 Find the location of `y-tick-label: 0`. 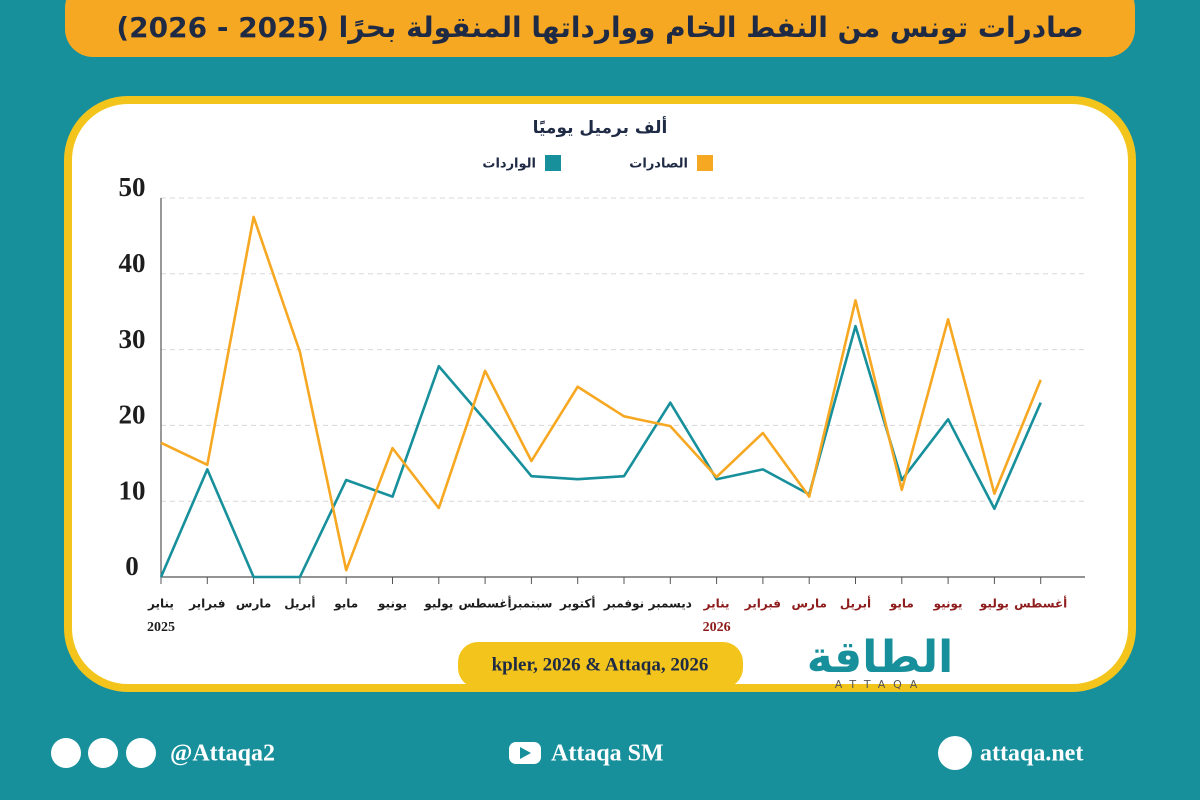

y-tick-label: 0 is located at coordinates (132, 566).